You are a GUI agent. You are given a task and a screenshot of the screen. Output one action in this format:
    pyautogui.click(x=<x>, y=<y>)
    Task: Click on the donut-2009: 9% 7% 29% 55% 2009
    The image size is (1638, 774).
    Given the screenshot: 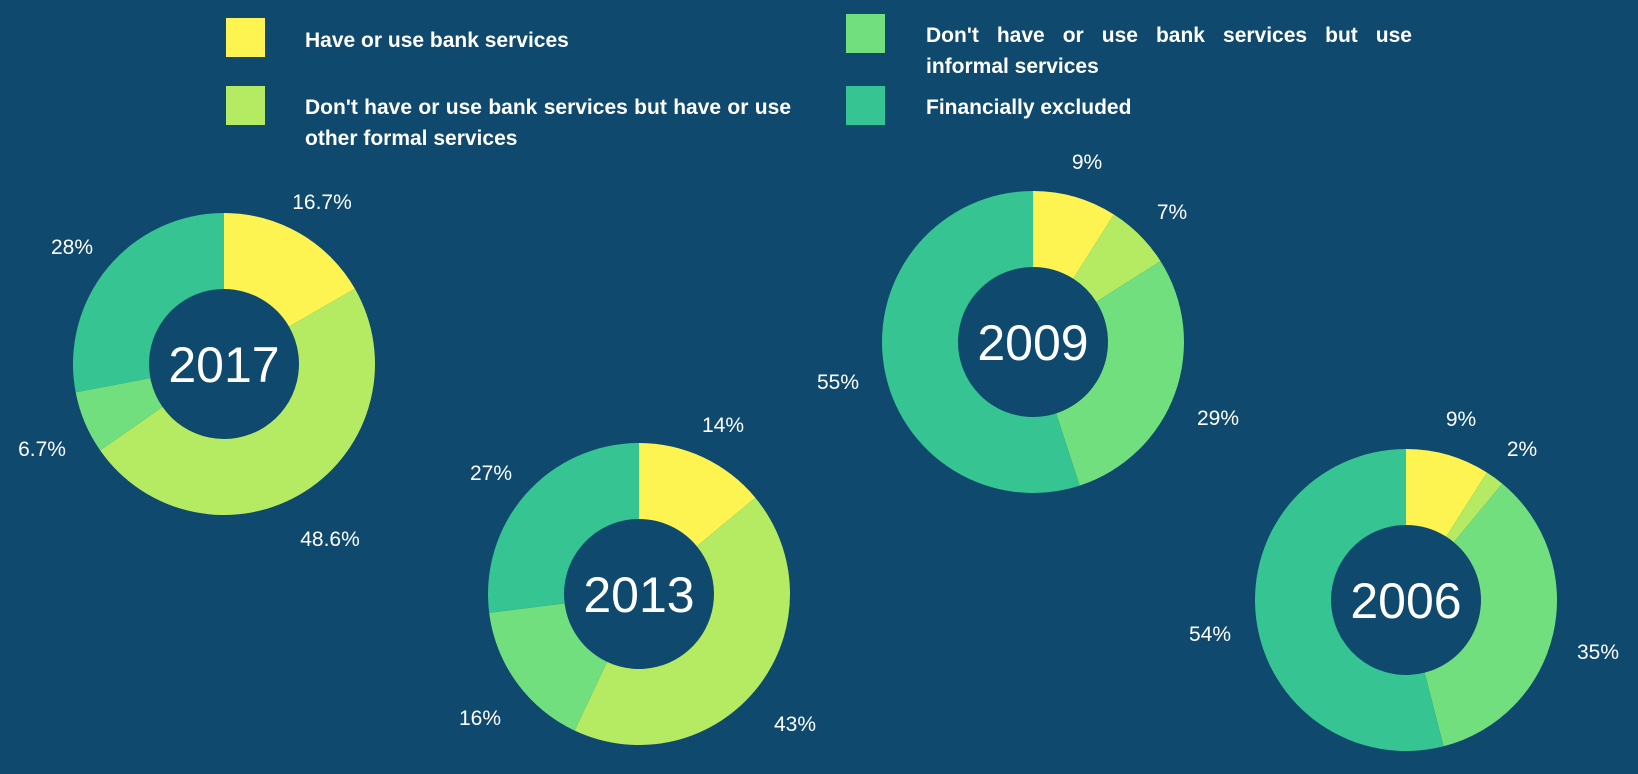 What is the action you would take?
    pyautogui.click(x=1028, y=322)
    